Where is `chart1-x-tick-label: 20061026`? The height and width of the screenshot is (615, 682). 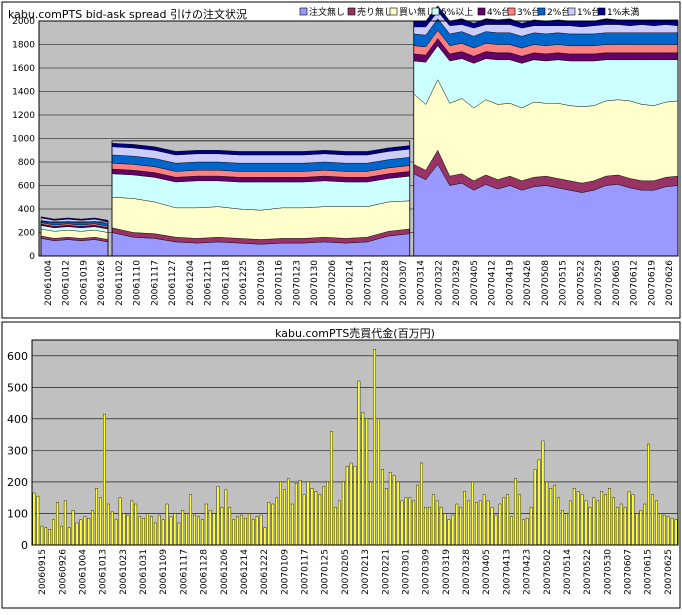
chart1-x-tick-label: 20061026 is located at coordinates (102, 283).